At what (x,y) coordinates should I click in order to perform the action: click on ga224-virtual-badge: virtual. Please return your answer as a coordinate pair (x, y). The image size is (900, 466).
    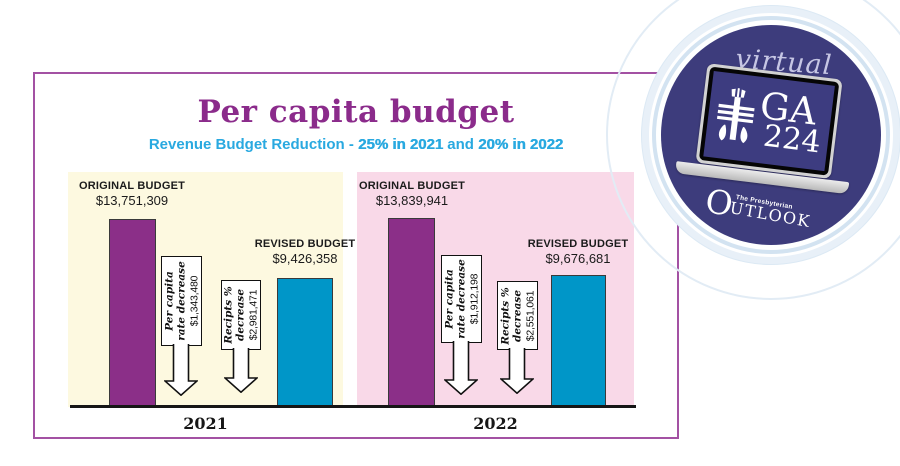
    Looking at the image, I should click on (771, 135).